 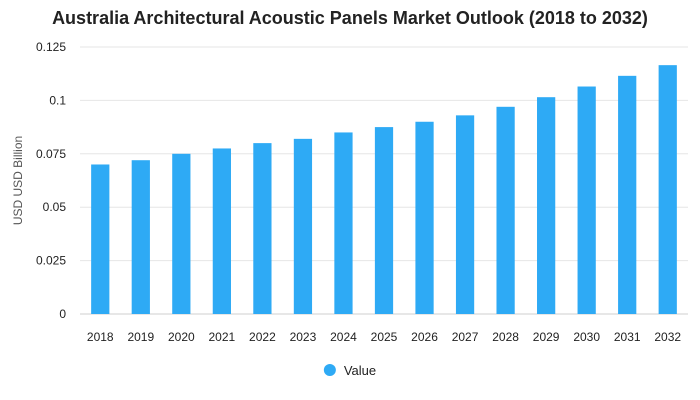 What do you see at coordinates (424, 337) in the screenshot?
I see `x-tick-label: 2026` at bounding box center [424, 337].